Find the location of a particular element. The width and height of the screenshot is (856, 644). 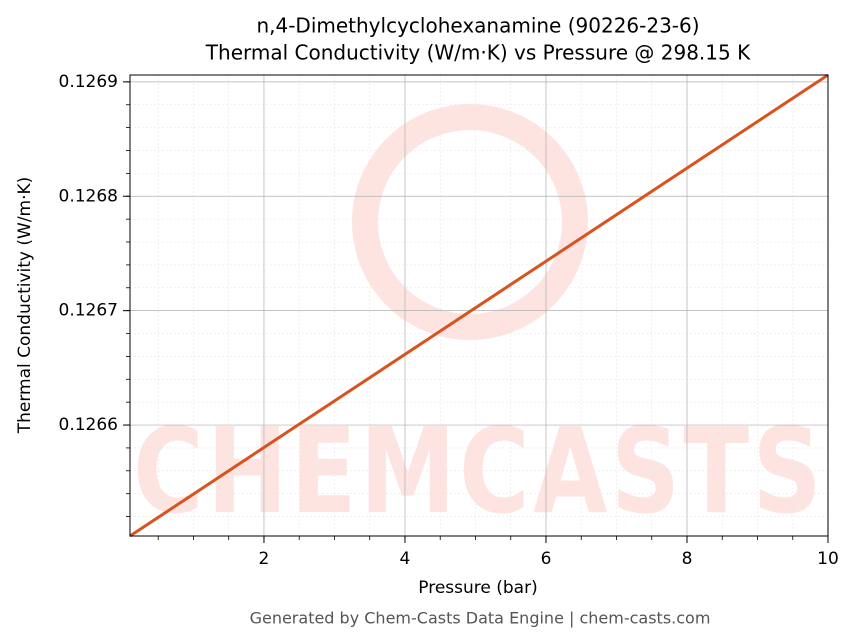

y-tick-label: 0.1267 is located at coordinates (88, 311).